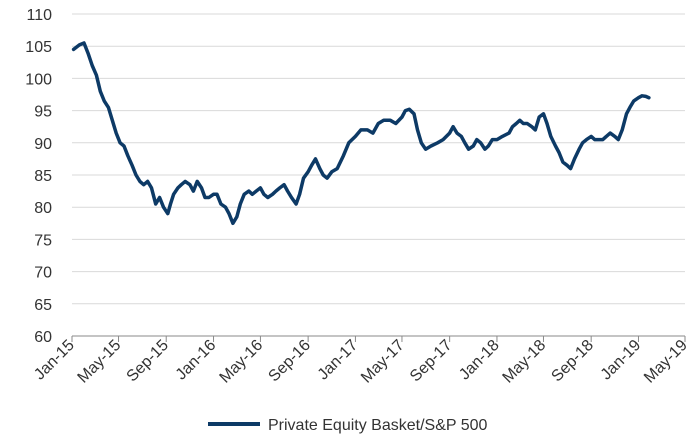 This screenshot has width=700, height=438. I want to click on y-axis-tick-labels: 60 65 70 75 80 85 90 95 100 105 110, so click(38, 176).